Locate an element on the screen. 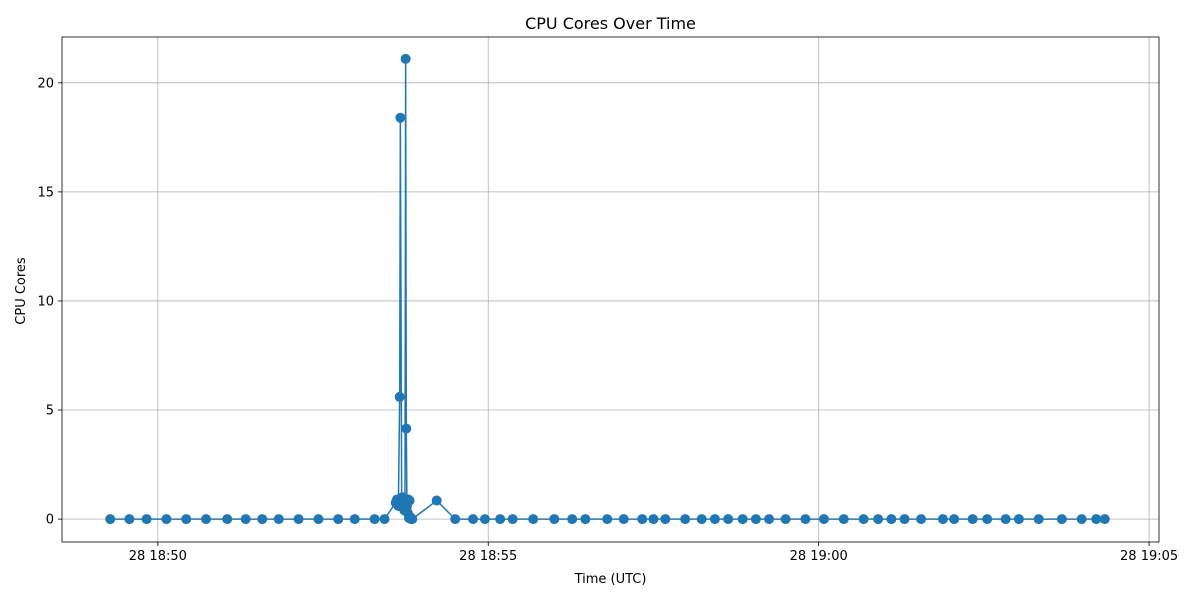 The width and height of the screenshot is (1200, 600). y-axis-label: CPU Cores is located at coordinates (21, 291).